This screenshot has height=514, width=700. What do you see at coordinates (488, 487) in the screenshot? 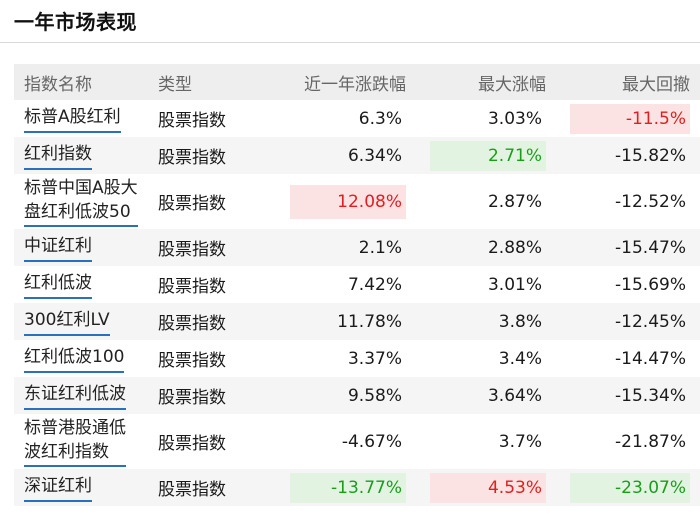
I see `max-gain: 4.53%` at bounding box center [488, 487].